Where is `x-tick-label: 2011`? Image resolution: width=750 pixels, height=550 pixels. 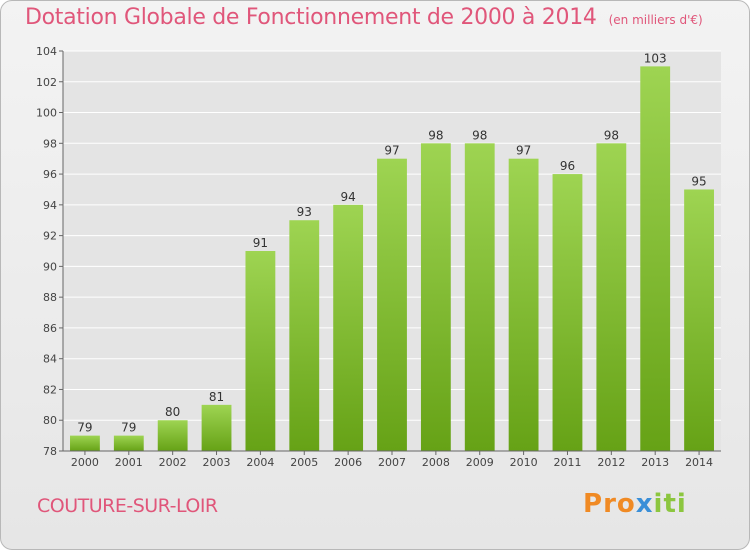 x-tick-label: 2011 is located at coordinates (567, 462).